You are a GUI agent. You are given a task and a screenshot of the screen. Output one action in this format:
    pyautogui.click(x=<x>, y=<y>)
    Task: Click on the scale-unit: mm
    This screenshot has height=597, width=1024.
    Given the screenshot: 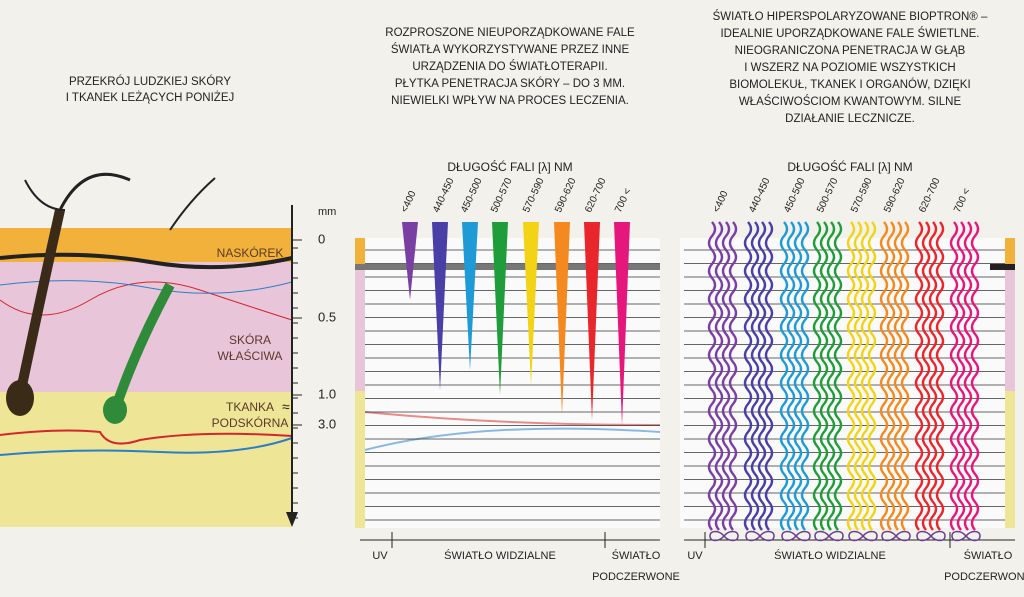 What is the action you would take?
    pyautogui.click(x=327, y=212)
    